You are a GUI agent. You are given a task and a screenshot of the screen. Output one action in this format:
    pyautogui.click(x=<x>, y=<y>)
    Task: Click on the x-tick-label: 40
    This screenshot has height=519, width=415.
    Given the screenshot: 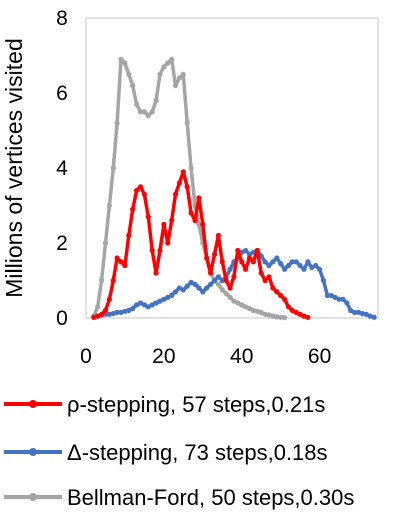 What is the action you would take?
    pyautogui.click(x=241, y=356)
    